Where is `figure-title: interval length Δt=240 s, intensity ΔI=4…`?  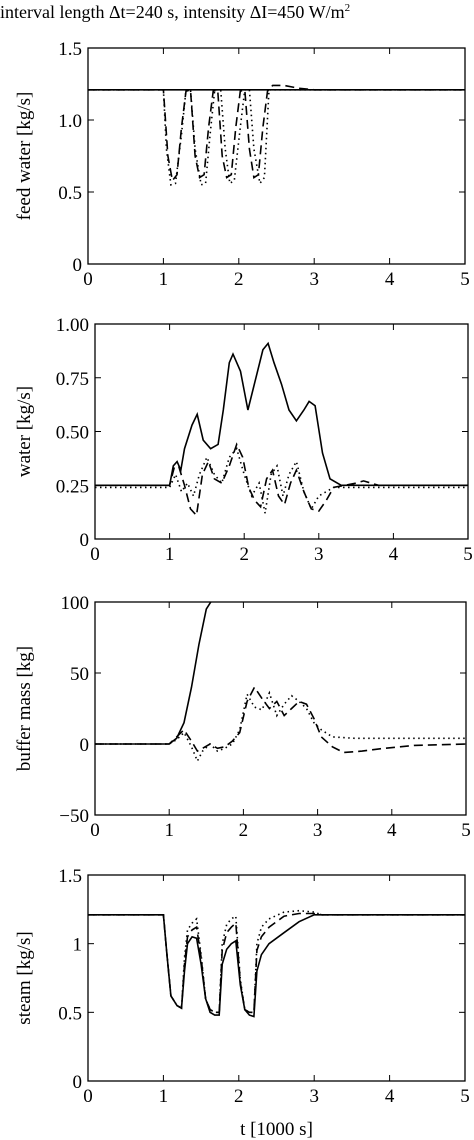 figure-title: interval length Δt=240 s, intensity ΔI=4… is located at coordinates (237, 12).